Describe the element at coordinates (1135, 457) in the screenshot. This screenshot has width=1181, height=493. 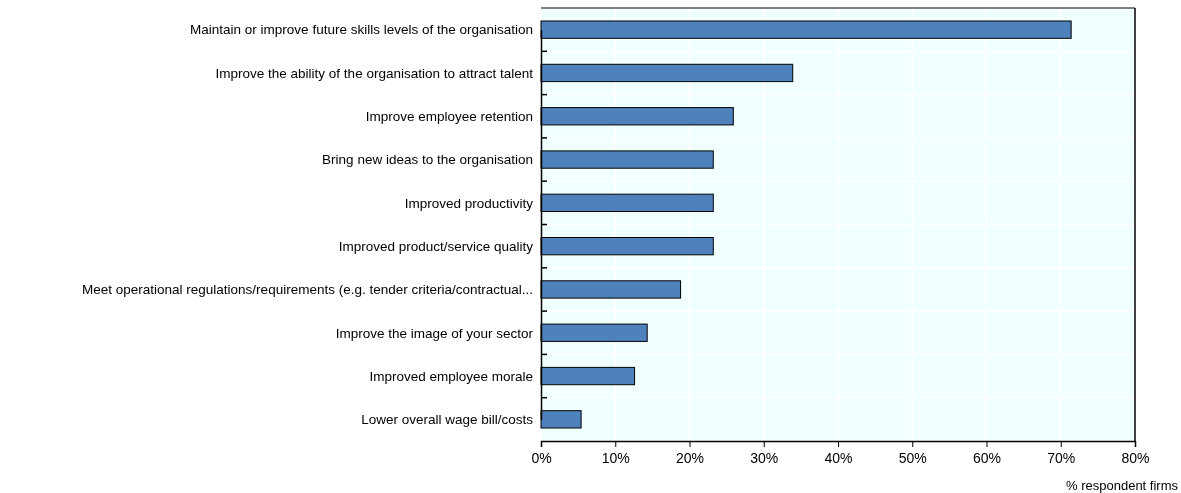
I see `x-tick-label: 80%` at that location.